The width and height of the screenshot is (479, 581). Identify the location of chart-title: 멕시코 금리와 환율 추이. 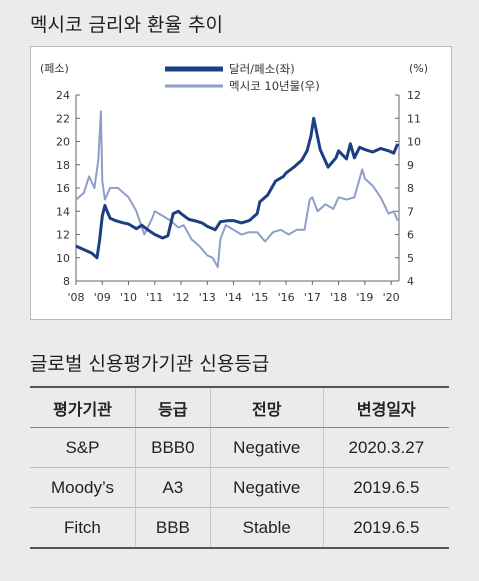
(126, 25).